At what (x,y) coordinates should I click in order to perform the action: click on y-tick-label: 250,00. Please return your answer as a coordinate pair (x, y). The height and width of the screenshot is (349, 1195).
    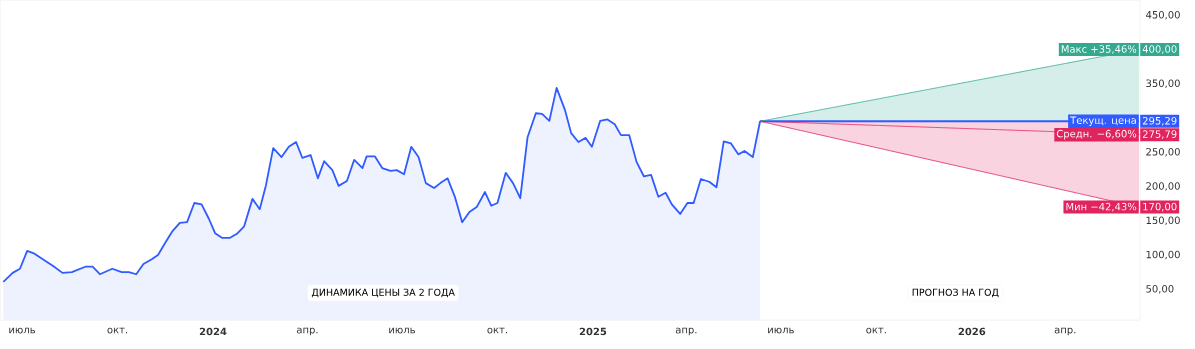
    Looking at the image, I should click on (1163, 152).